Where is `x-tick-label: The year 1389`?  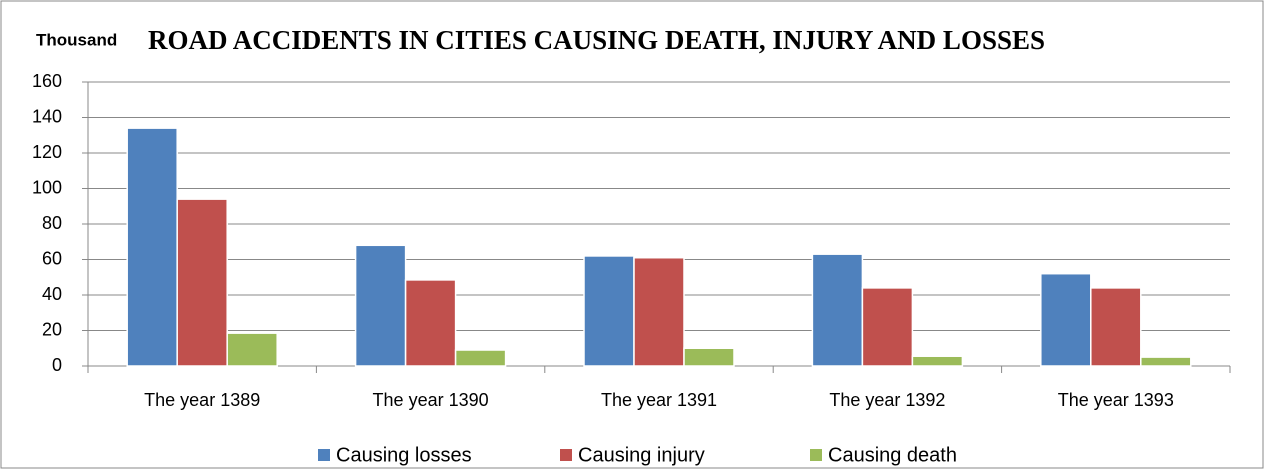
x-tick-label: The year 1389 is located at coordinates (202, 400).